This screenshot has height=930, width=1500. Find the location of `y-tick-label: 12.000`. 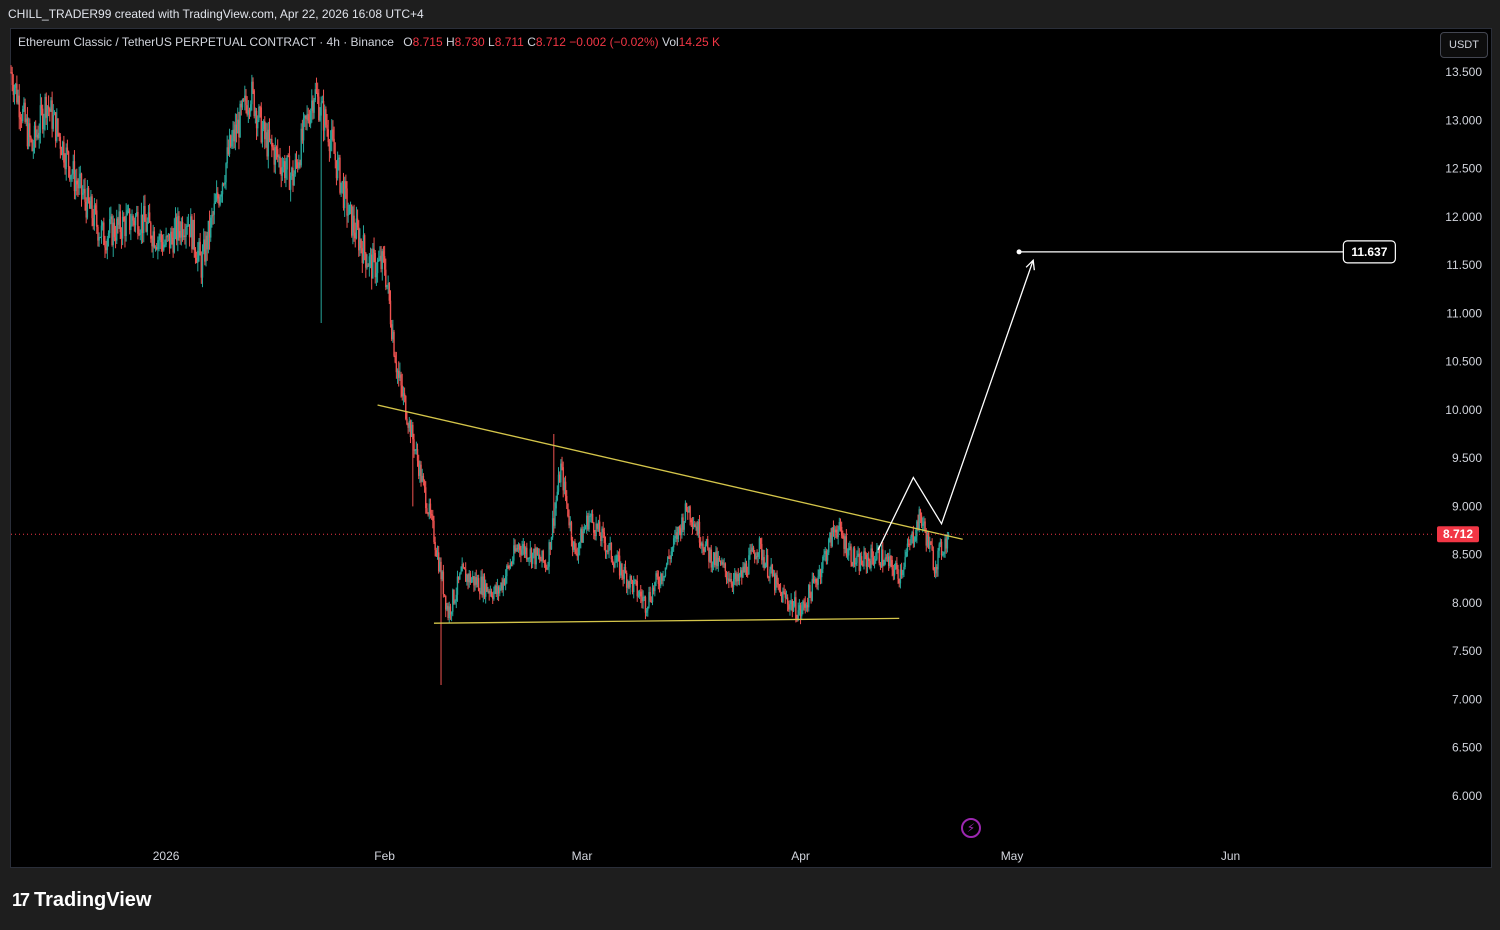

y-tick-label: 12.000 is located at coordinates (1463, 217).